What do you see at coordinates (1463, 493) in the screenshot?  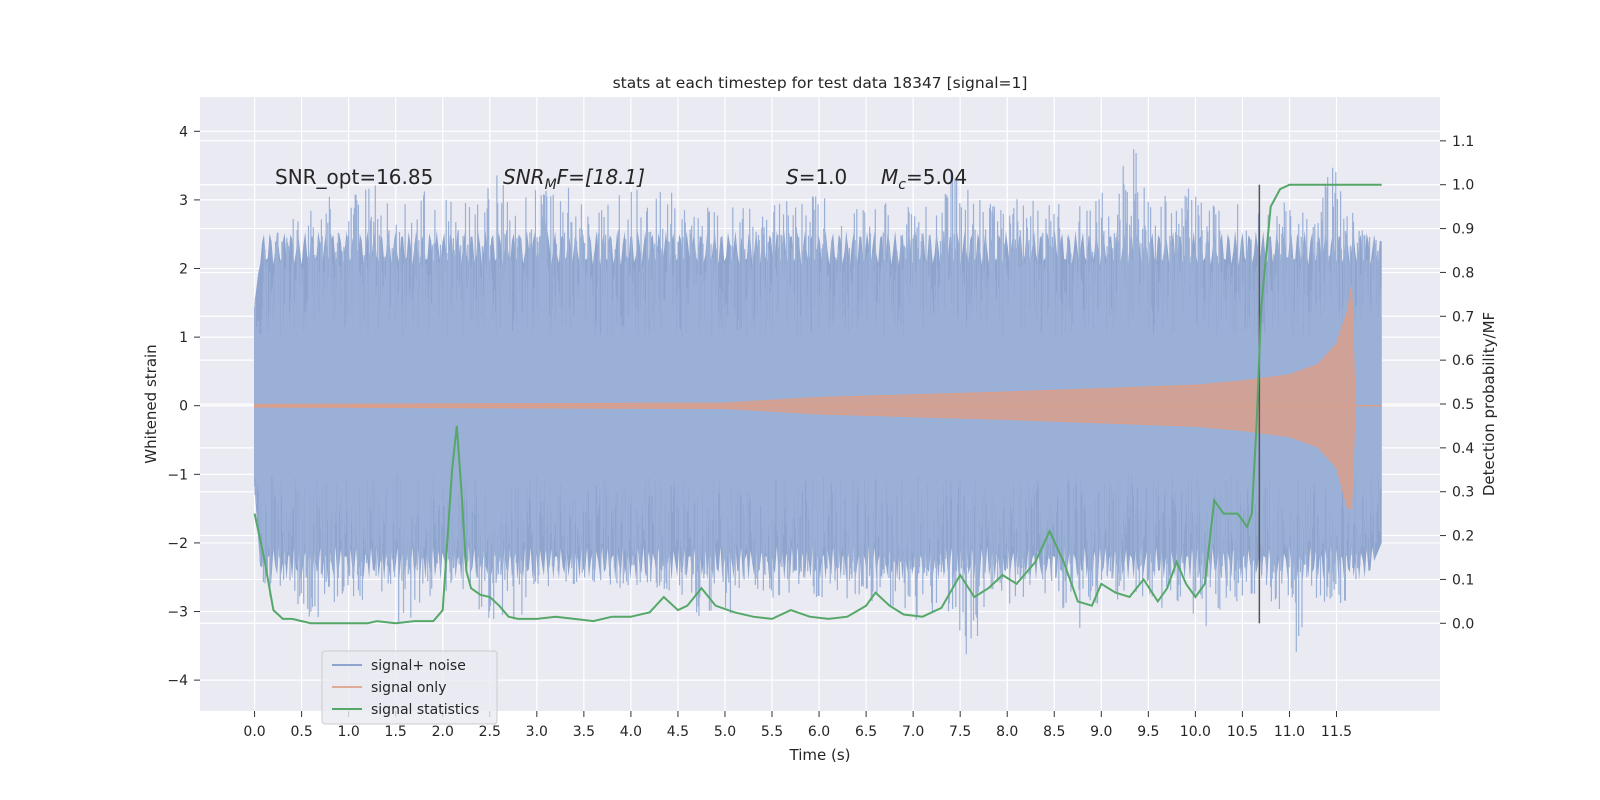 I see `y-right-tick-label: 0.3` at bounding box center [1463, 493].